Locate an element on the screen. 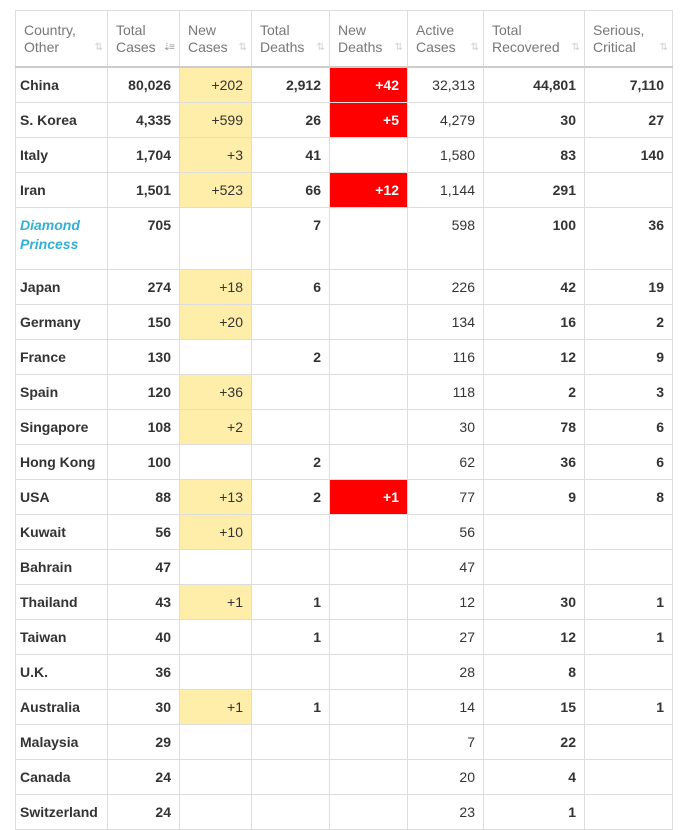 Image resolution: width=686 pixels, height=830 pixels. table-row: Thailand 43 +1 1 12 30 1 is located at coordinates (344, 602).